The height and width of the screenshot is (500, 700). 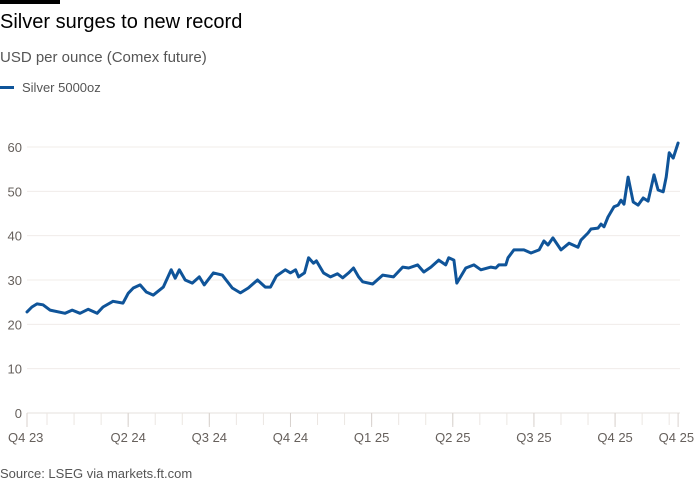 I want to click on x-tick-label: Q3 24, so click(x=209, y=437).